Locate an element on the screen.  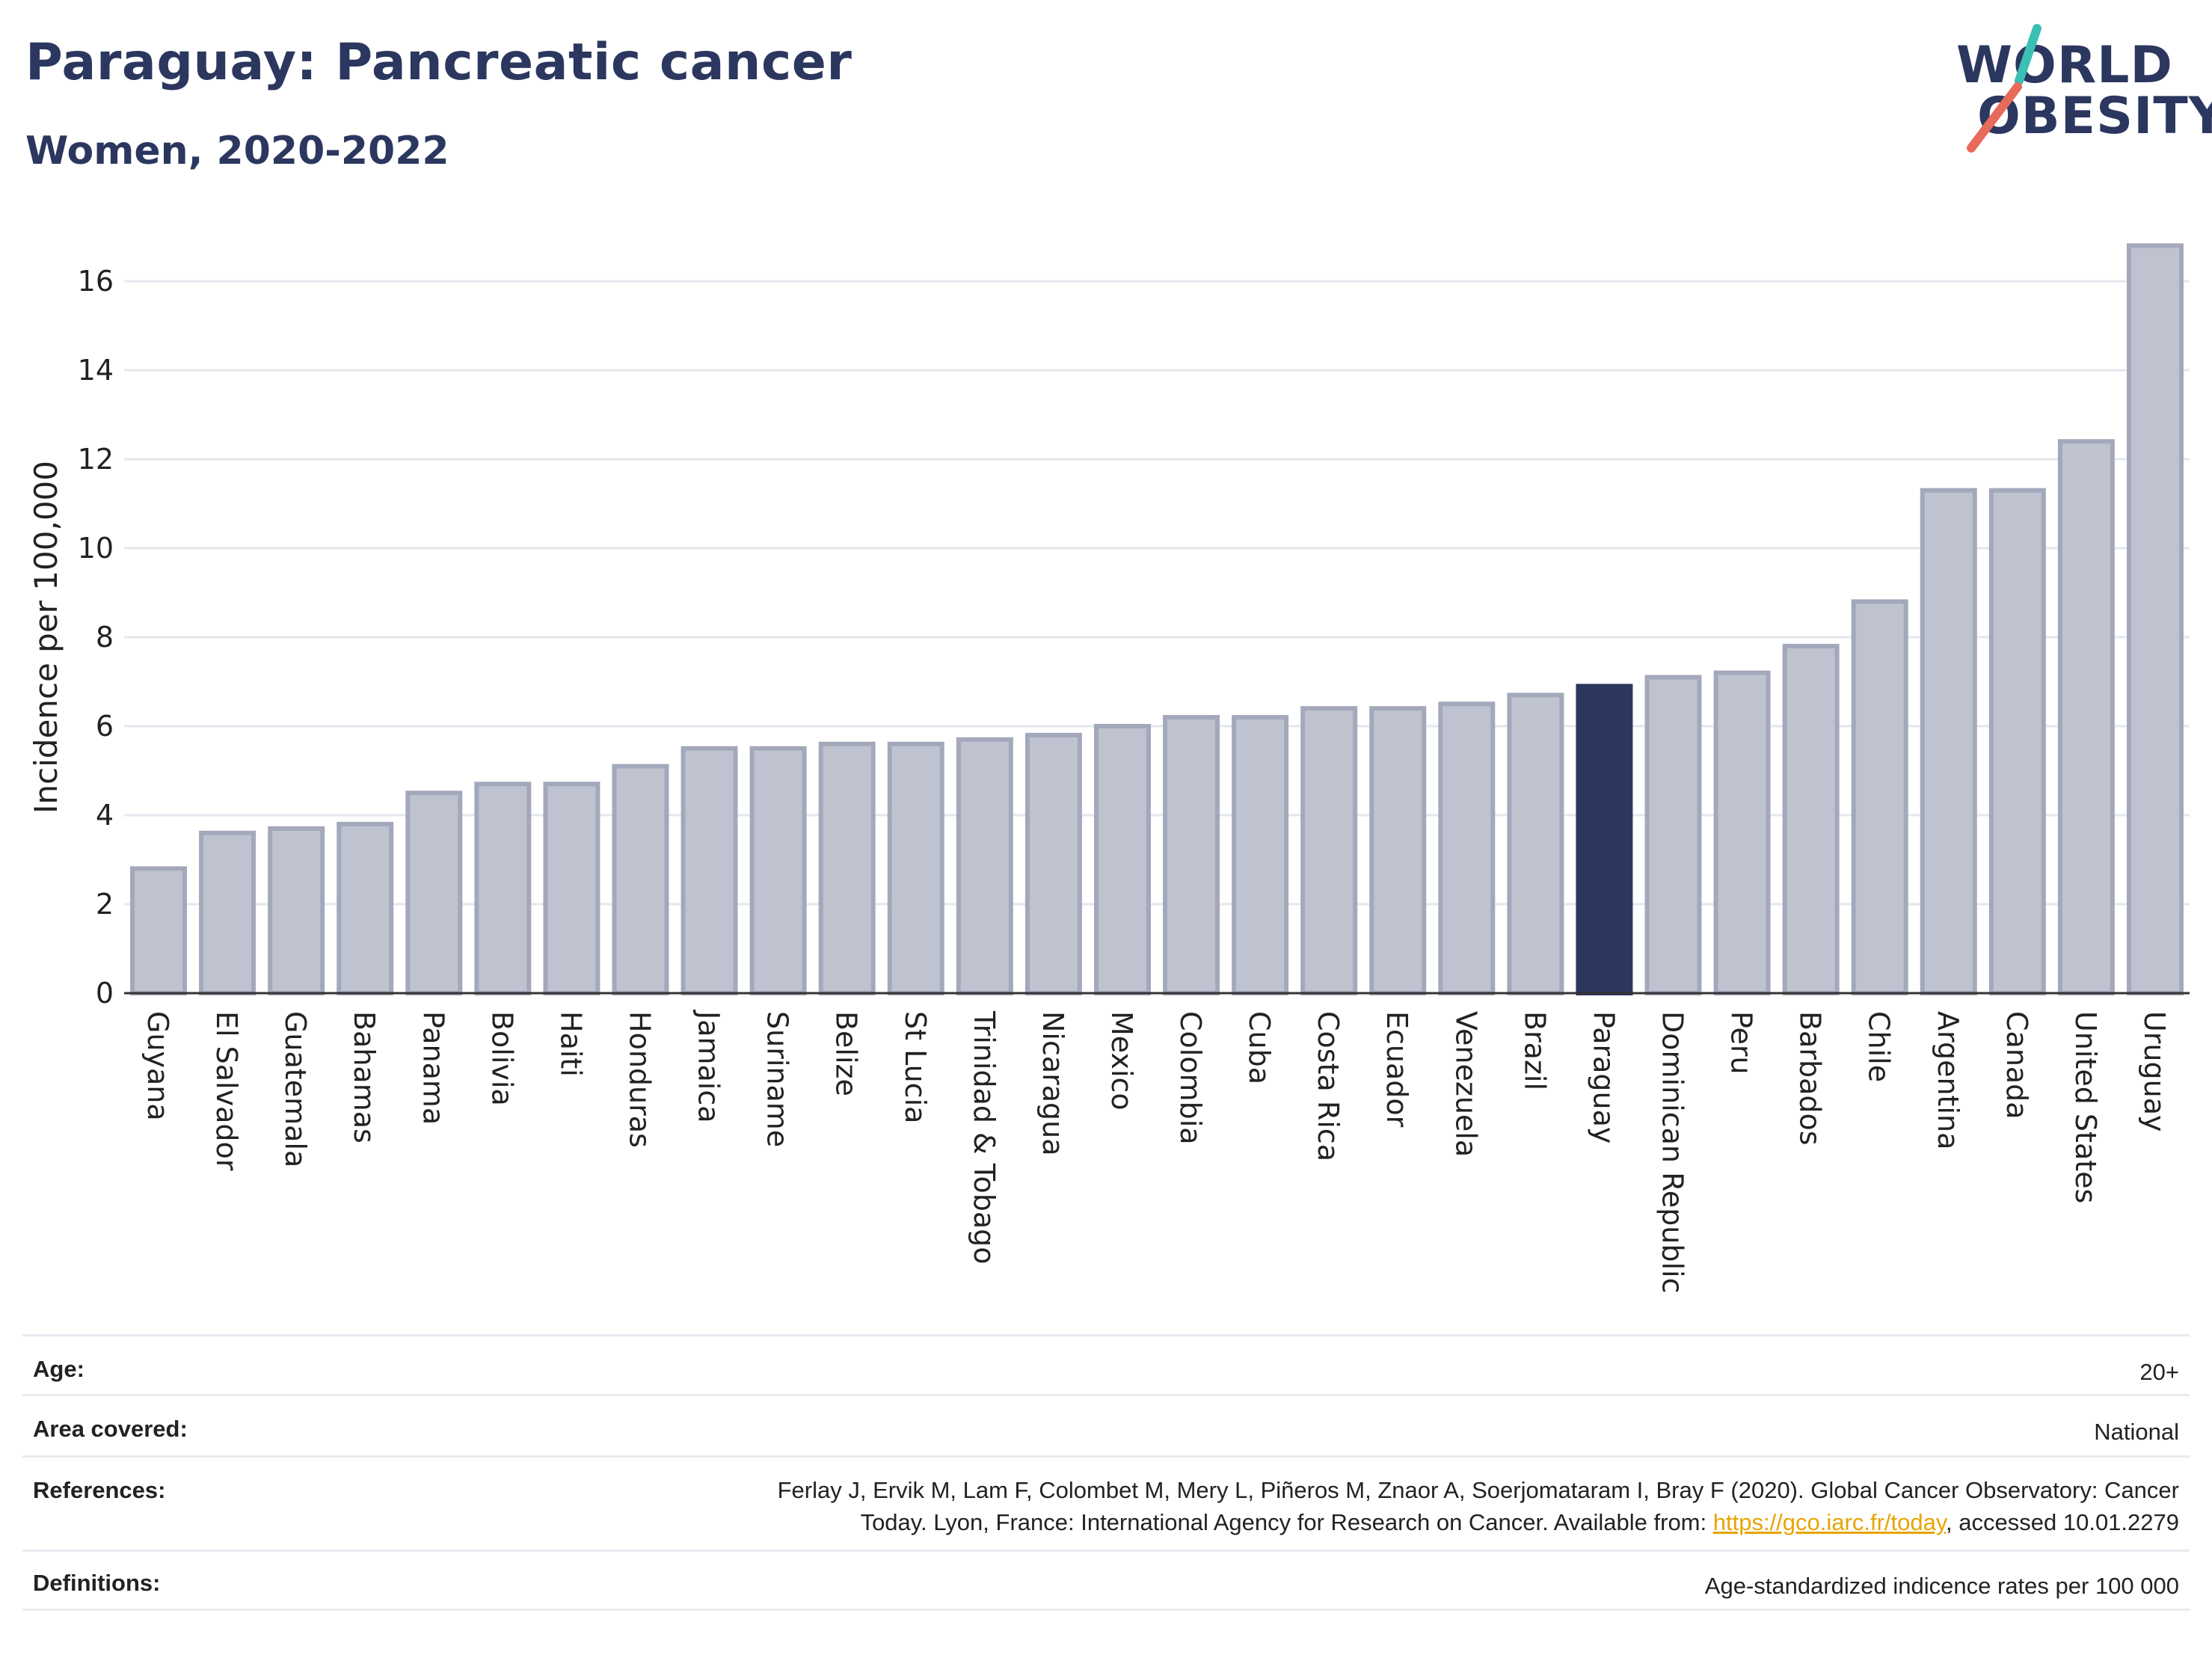
y-axis-title: Incidence per 100,000 is located at coordinates (46, 637).